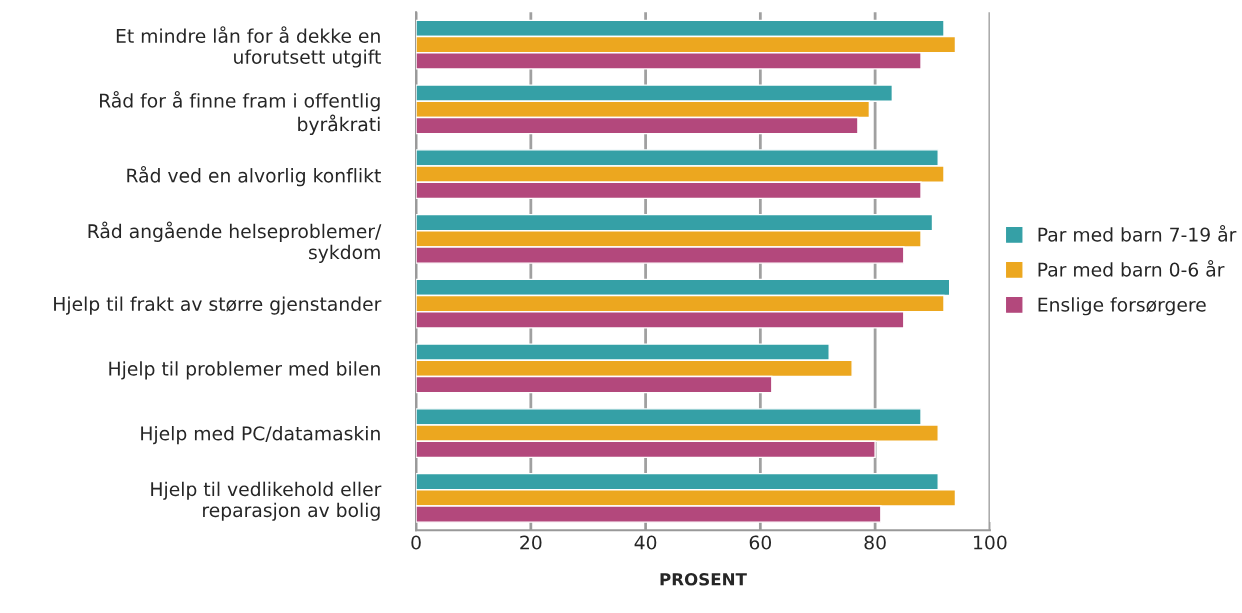 Image resolution: width=1242 pixels, height=613 pixels. Describe the element at coordinates (645, 542) in the screenshot. I see `x-tick-label: 40` at that location.